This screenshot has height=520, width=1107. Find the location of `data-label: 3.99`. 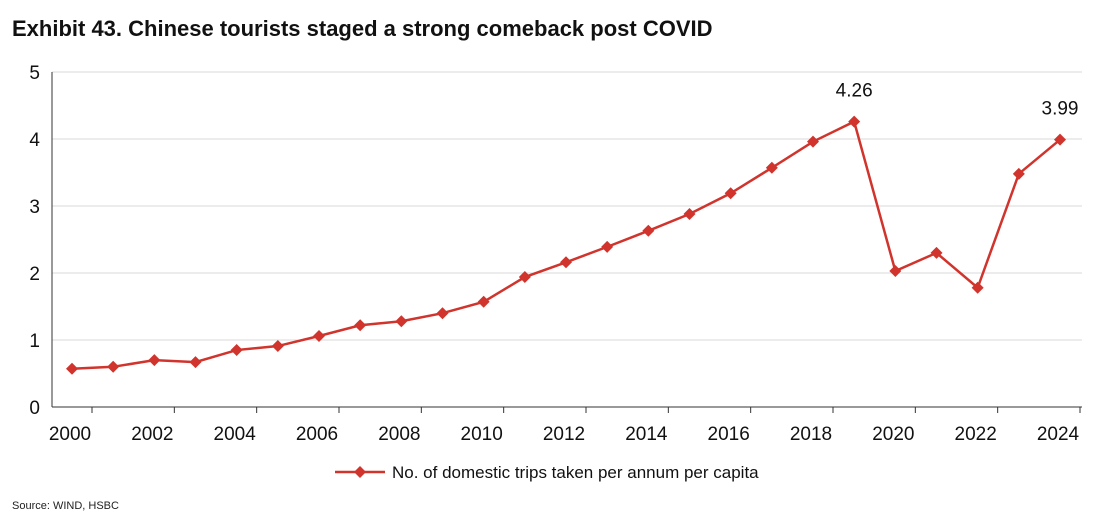

data-label: 3.99 is located at coordinates (1060, 109).